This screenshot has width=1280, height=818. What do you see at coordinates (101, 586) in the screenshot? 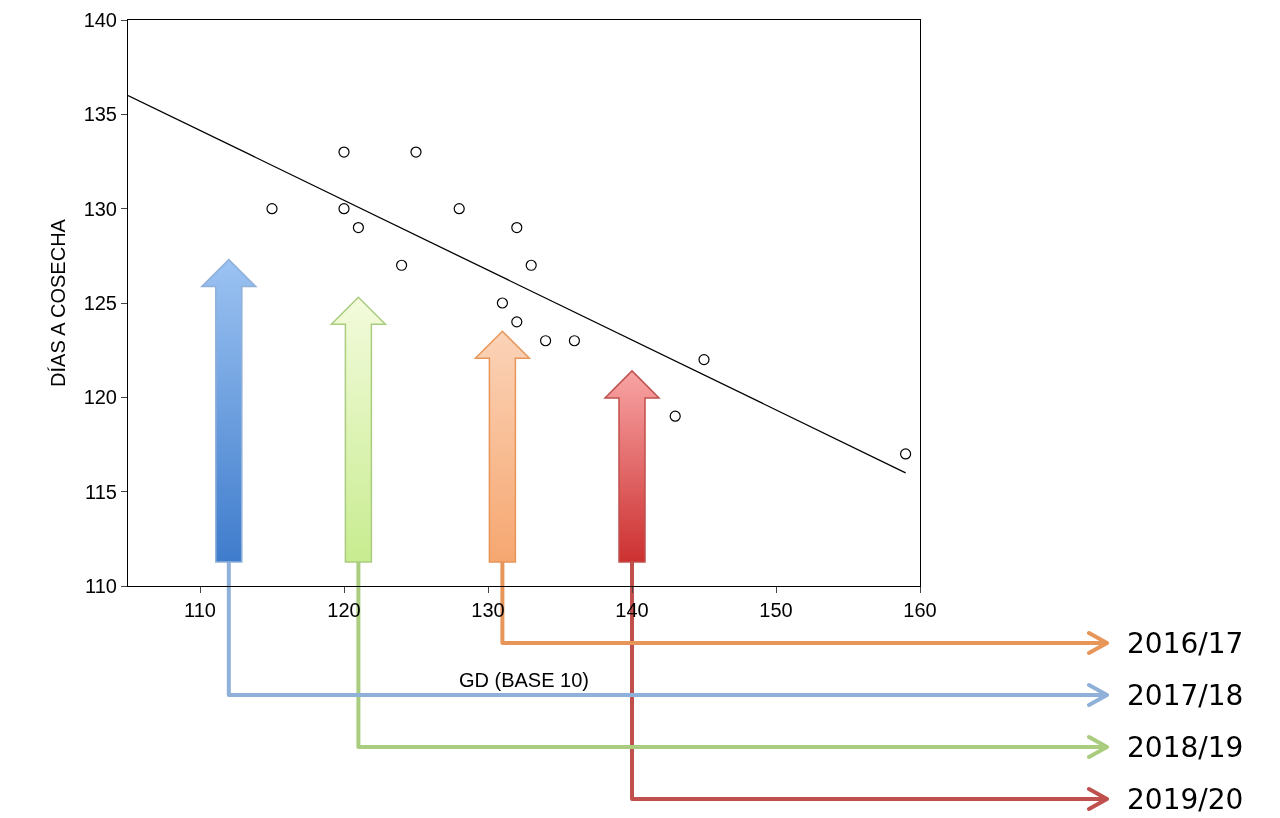
I see `y-tick-label: 110` at bounding box center [101, 586].